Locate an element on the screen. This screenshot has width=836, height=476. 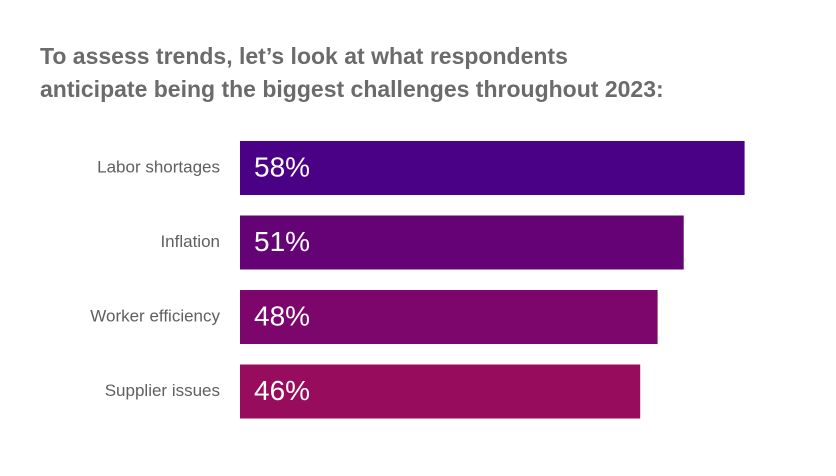
value-label: 51% is located at coordinates (282, 241).